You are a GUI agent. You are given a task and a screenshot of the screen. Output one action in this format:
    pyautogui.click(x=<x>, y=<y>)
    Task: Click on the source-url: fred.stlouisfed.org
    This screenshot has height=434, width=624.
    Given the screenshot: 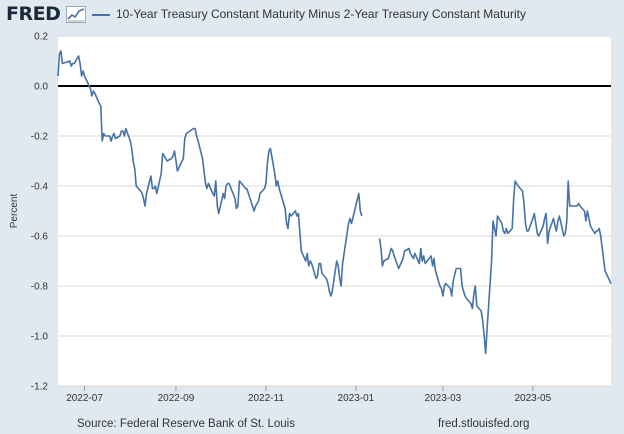 What is the action you would take?
    pyautogui.click(x=484, y=424)
    